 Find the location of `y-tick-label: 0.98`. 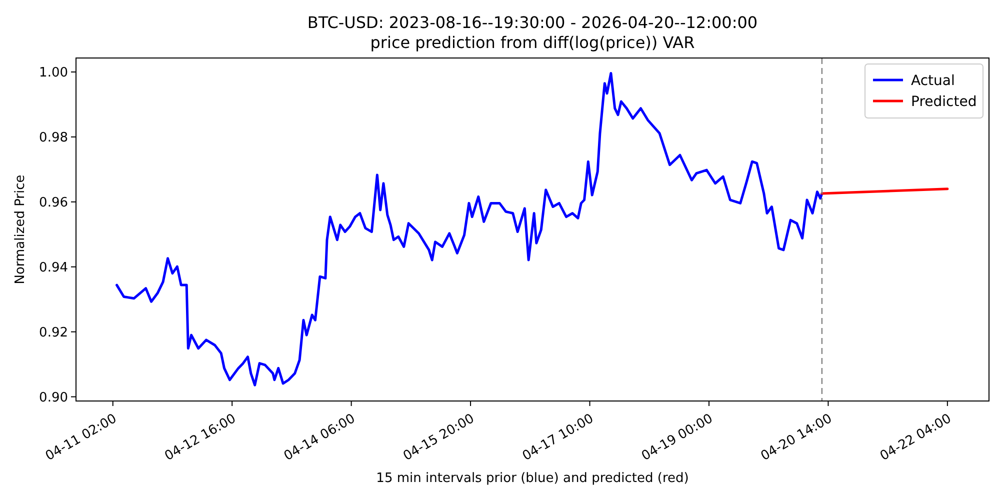

y-tick-label: 0.98 is located at coordinates (53, 138).